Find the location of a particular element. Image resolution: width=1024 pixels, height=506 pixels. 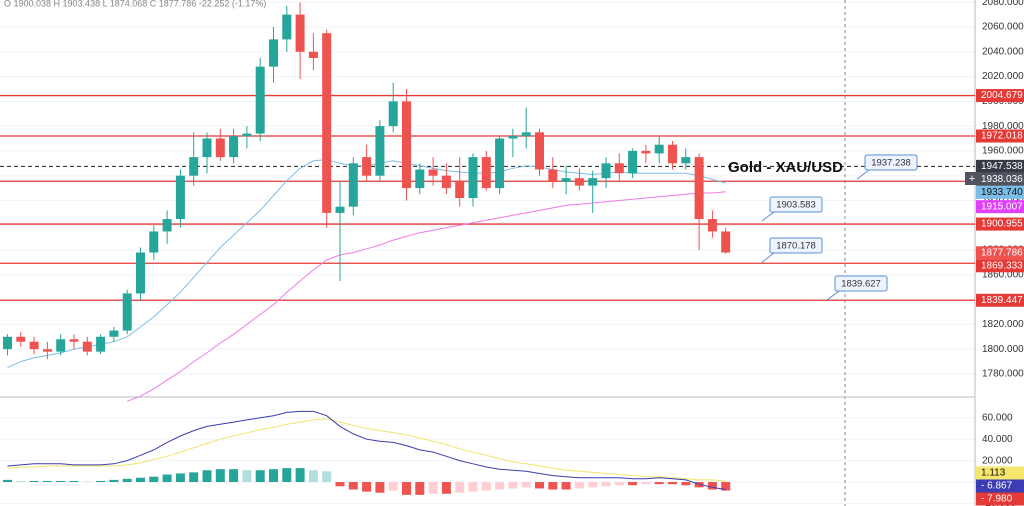

chart-title: Gold - XAU/USD is located at coordinates (785, 167).